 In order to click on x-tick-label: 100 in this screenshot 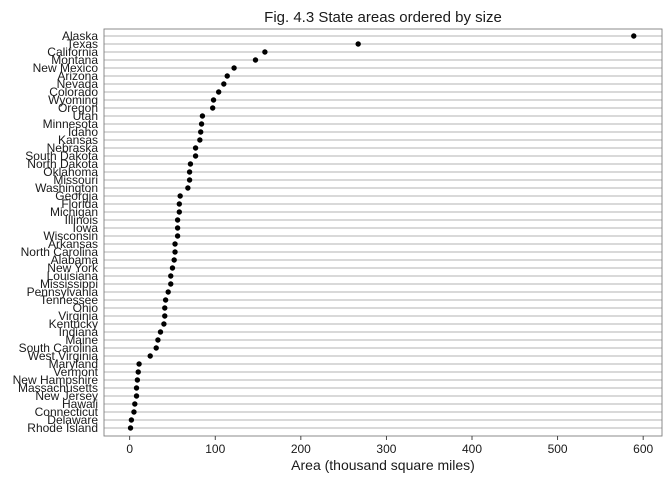, I will do `click(215, 449)`.